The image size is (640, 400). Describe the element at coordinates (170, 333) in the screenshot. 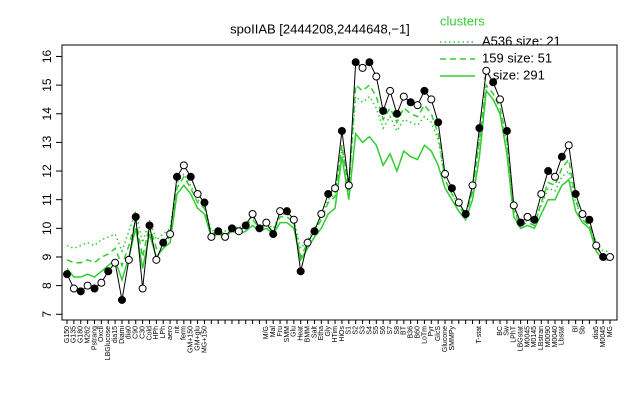

I see `x-tick-label: aero` at that location.